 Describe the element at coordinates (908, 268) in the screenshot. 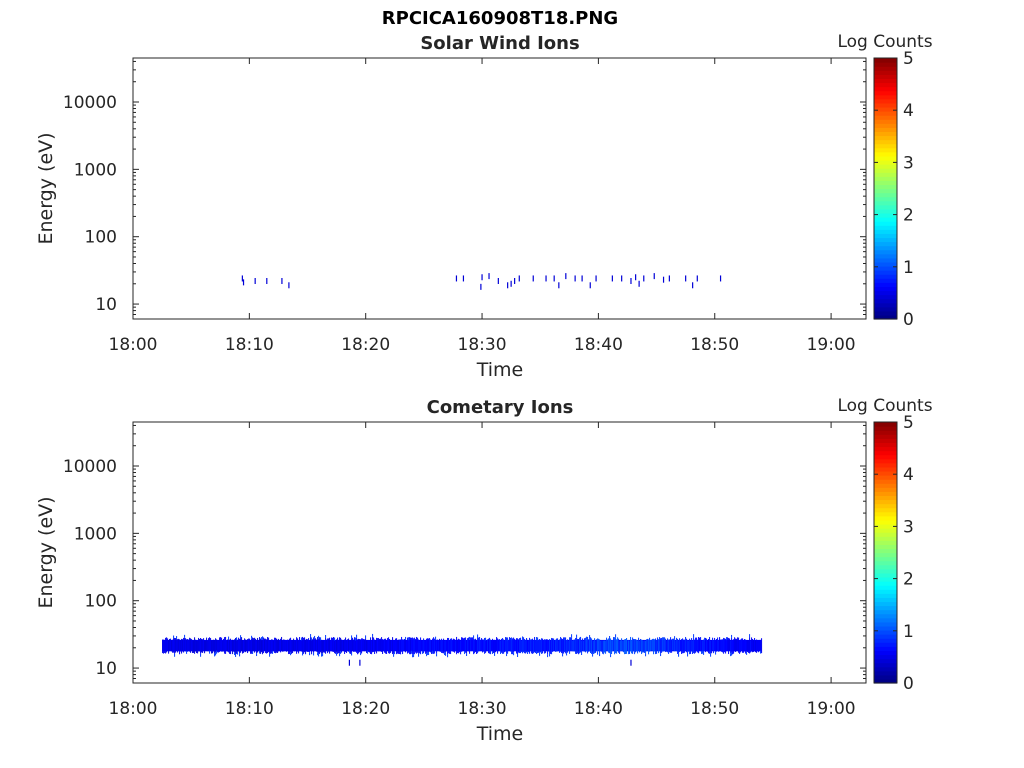

I see `colorbar-tick-label: 1` at that location.